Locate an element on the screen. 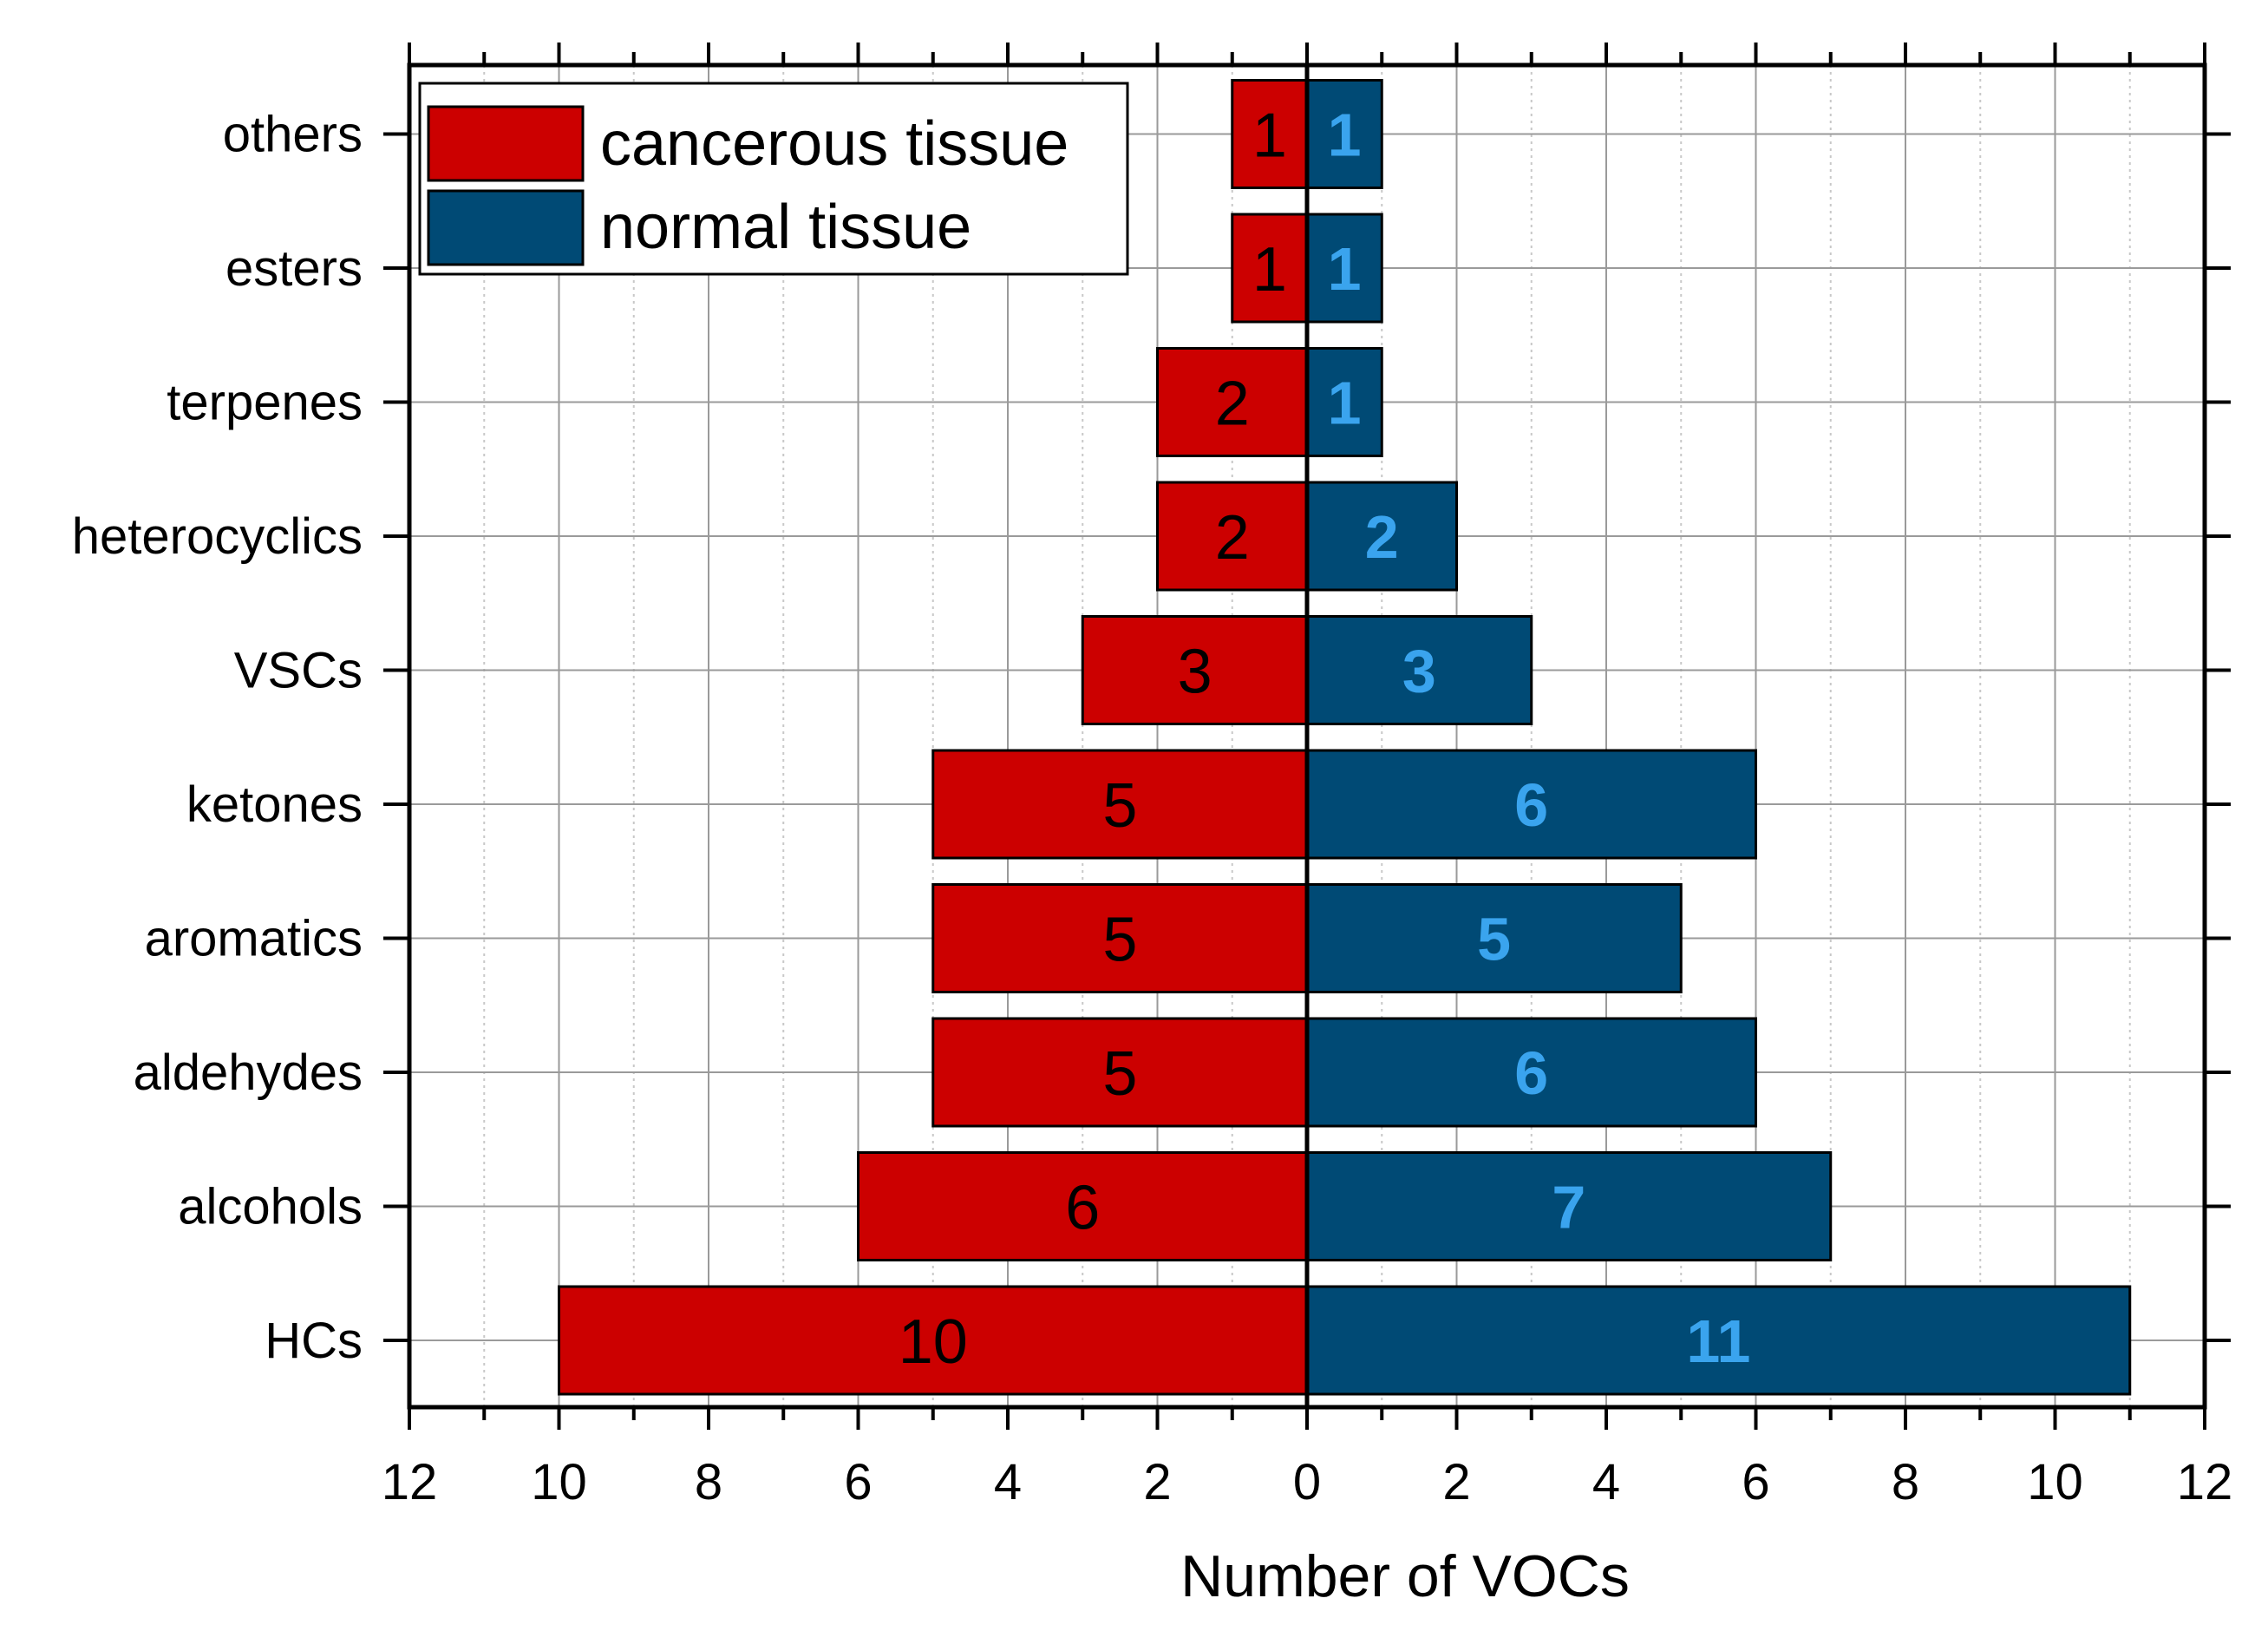  bar-normal-others is located at coordinates (1344, 134).